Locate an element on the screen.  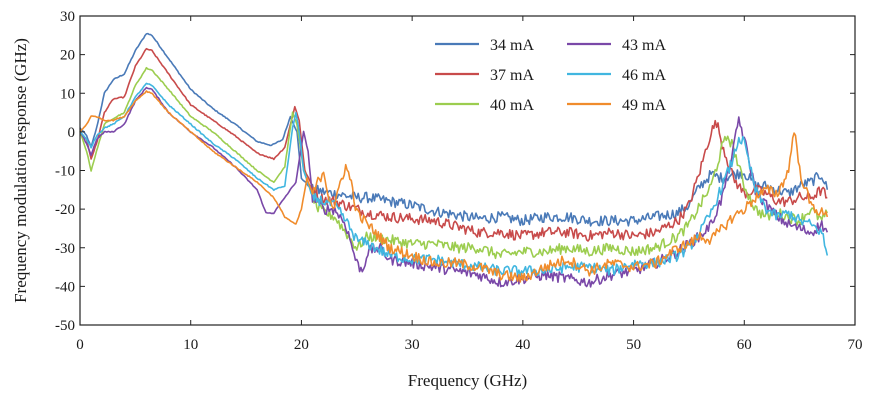
x-axis-title: Frequency (GHz) is located at coordinates (467, 380).